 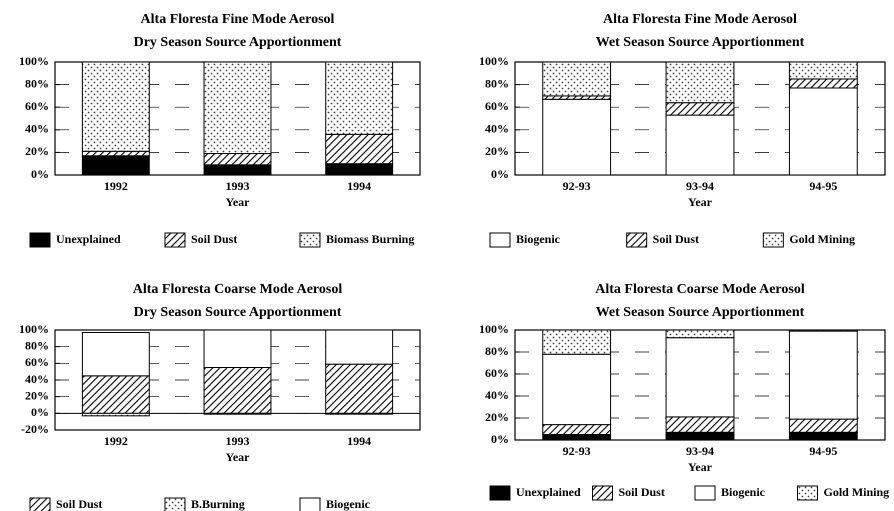 I want to click on legend-label: B.Burning, so click(x=218, y=504).